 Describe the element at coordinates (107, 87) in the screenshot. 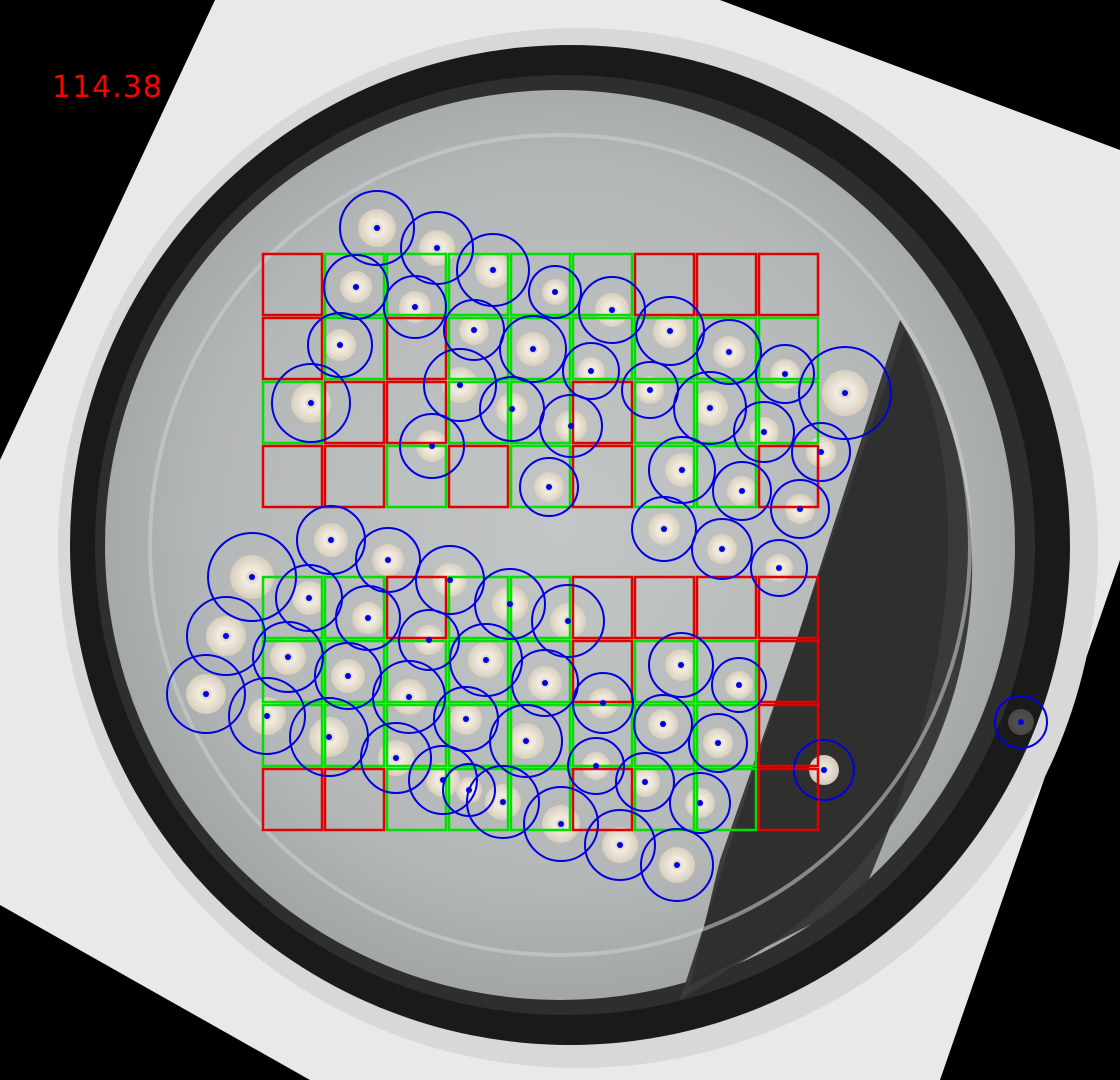

I see `score-readout: 114.38` at that location.